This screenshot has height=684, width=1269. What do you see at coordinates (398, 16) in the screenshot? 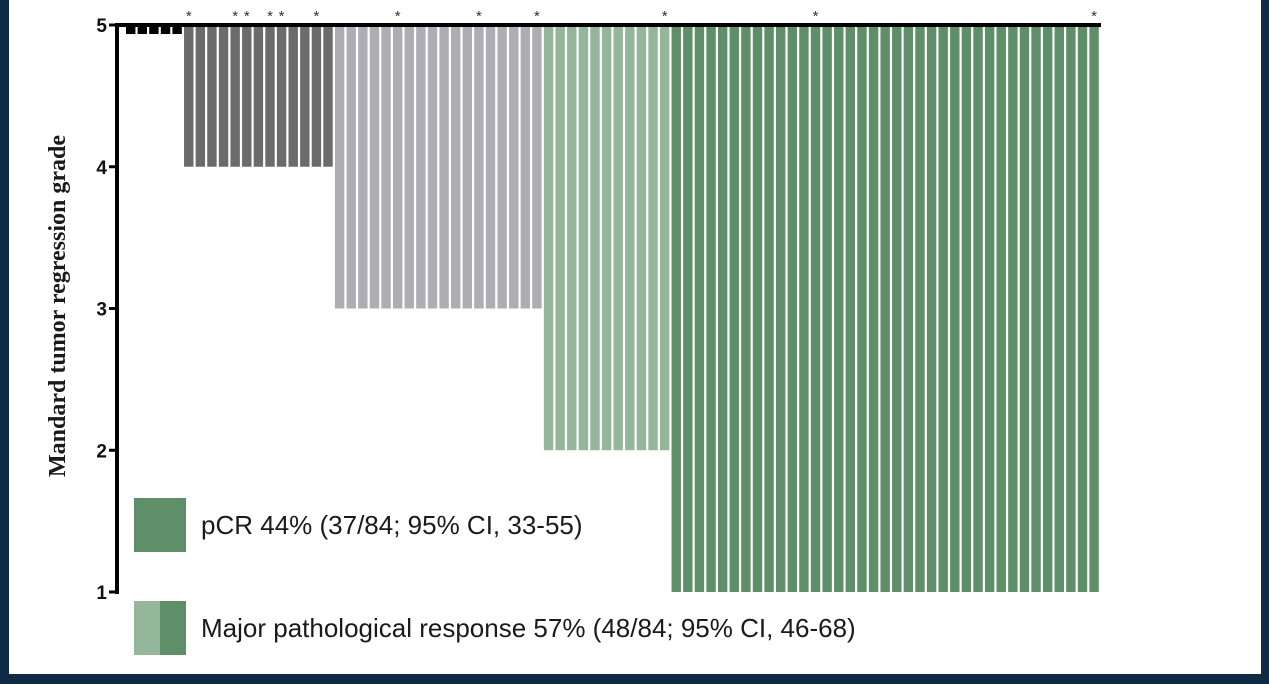
I see `marker-7: *` at bounding box center [398, 16].